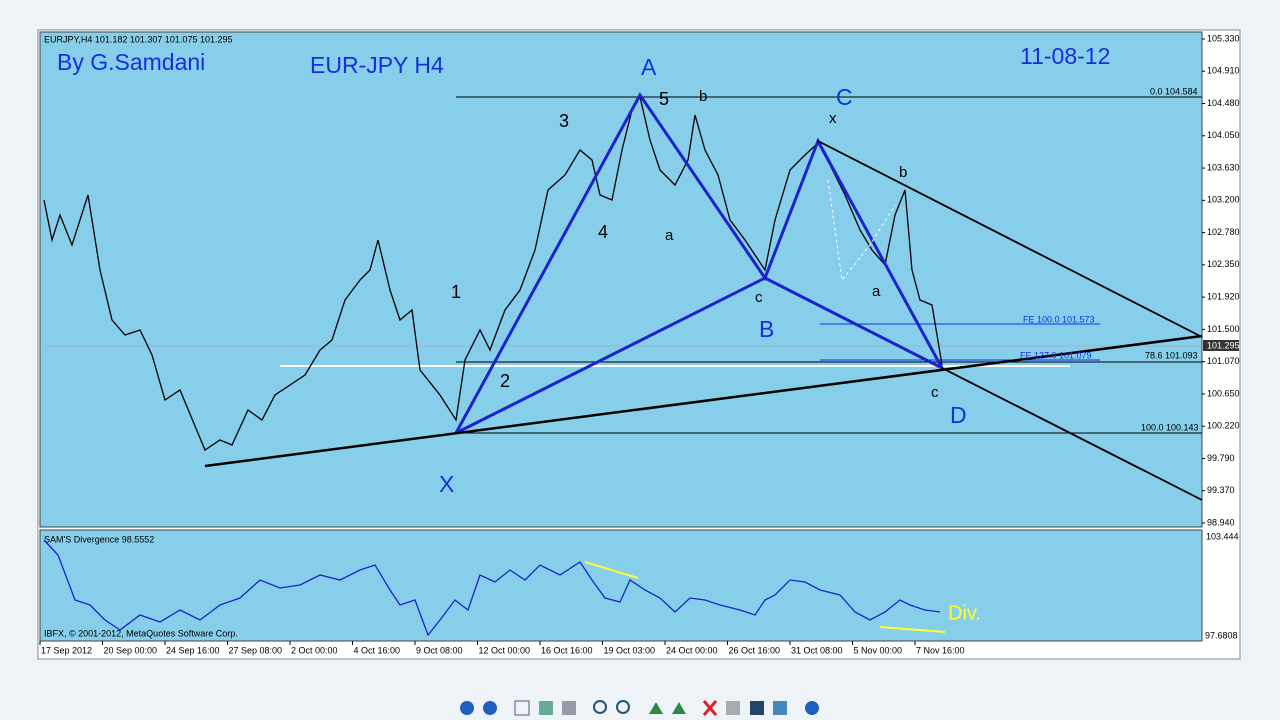 The width and height of the screenshot is (1280, 720). Describe the element at coordinates (131, 62) in the screenshot. I see `author: By G.Samdani` at that location.